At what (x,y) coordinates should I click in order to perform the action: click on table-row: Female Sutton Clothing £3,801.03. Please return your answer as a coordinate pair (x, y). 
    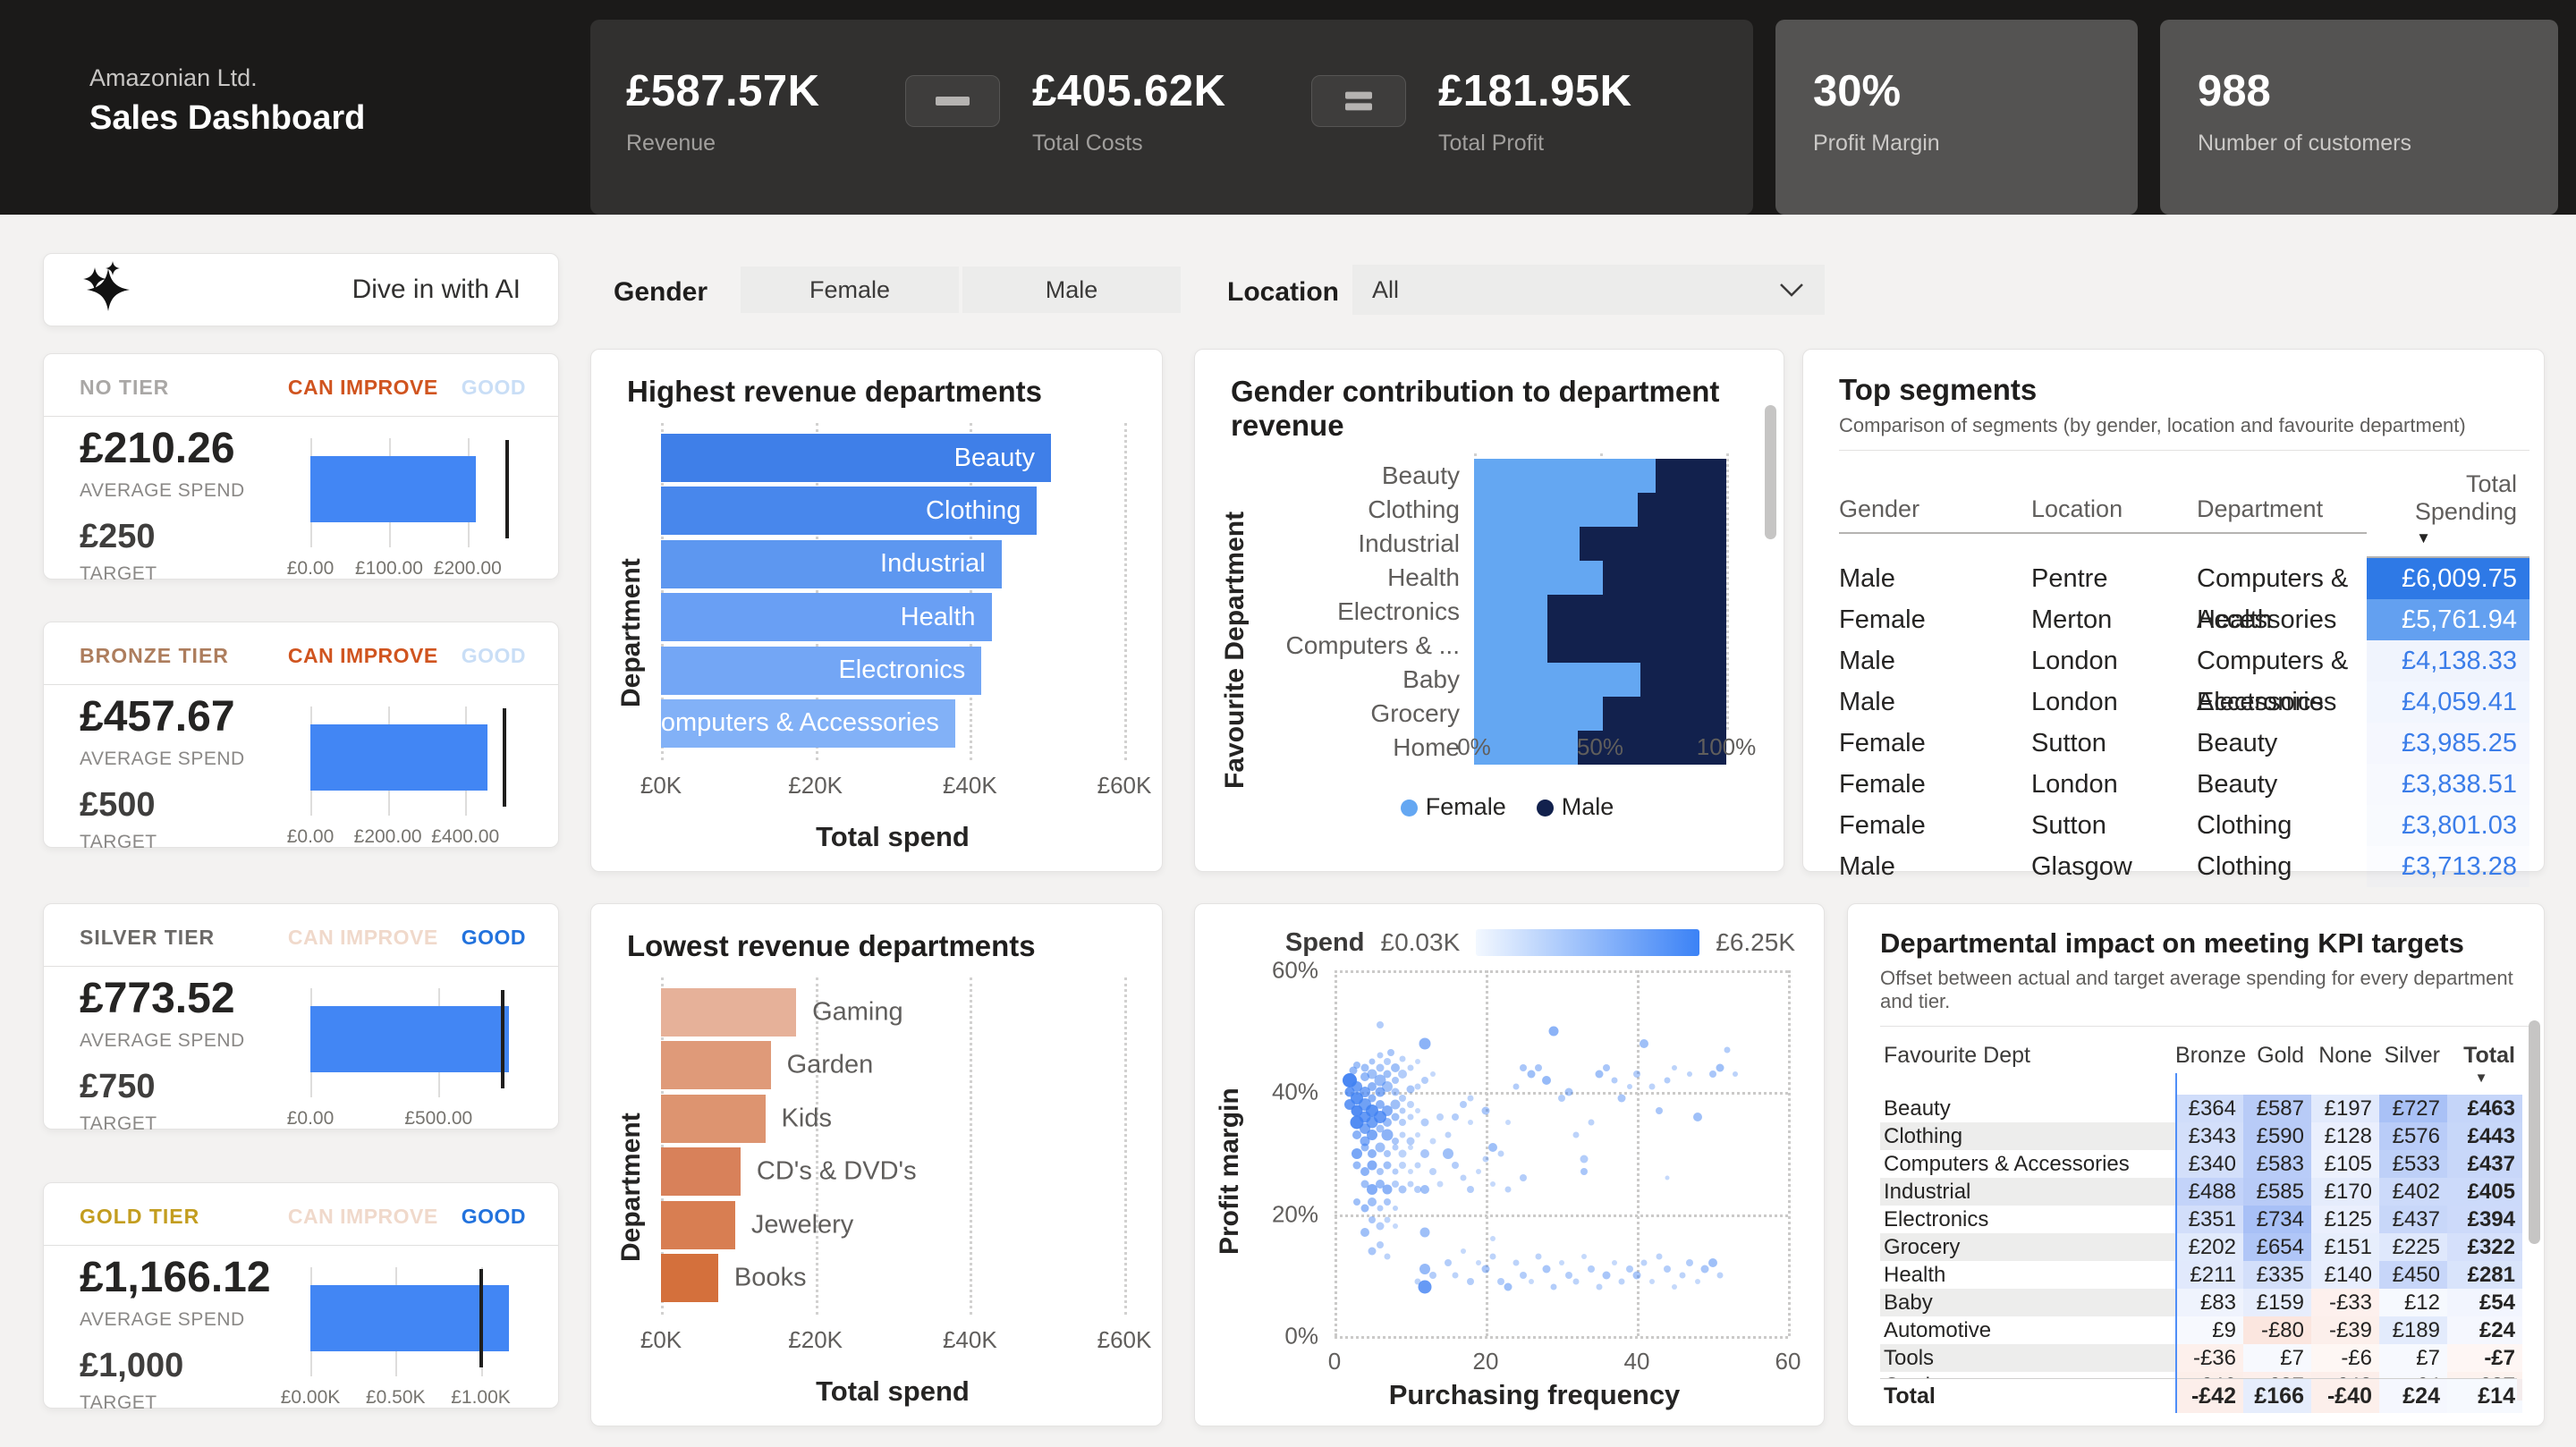
    Looking at the image, I should click on (2184, 825).